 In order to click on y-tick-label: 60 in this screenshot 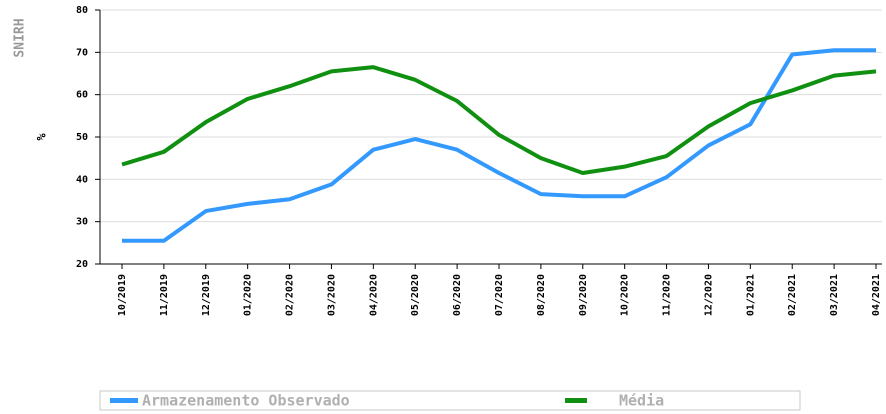, I will do `click(82, 95)`.